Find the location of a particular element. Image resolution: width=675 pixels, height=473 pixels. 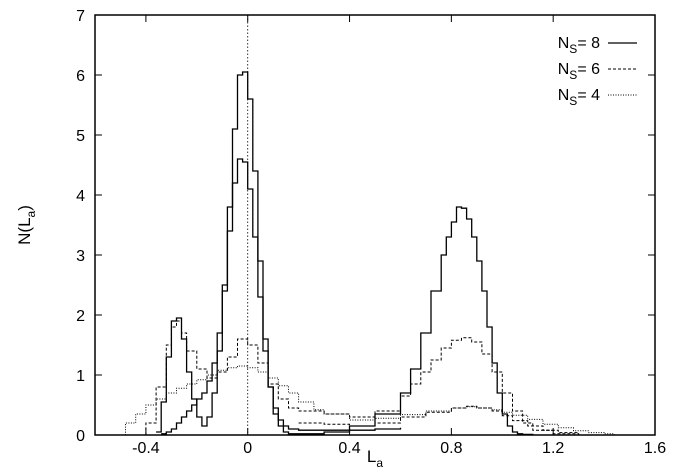

x-tick-label: 0.8 is located at coordinates (451, 448).